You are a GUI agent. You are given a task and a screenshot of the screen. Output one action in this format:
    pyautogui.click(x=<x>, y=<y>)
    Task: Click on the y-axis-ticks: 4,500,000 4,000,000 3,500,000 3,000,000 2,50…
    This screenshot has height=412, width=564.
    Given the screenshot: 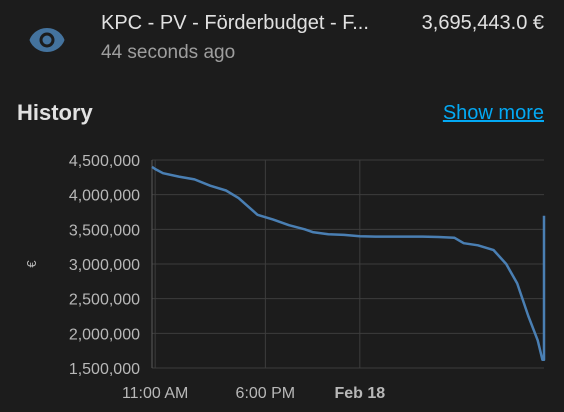 What is the action you would take?
    pyautogui.click(x=104, y=265)
    